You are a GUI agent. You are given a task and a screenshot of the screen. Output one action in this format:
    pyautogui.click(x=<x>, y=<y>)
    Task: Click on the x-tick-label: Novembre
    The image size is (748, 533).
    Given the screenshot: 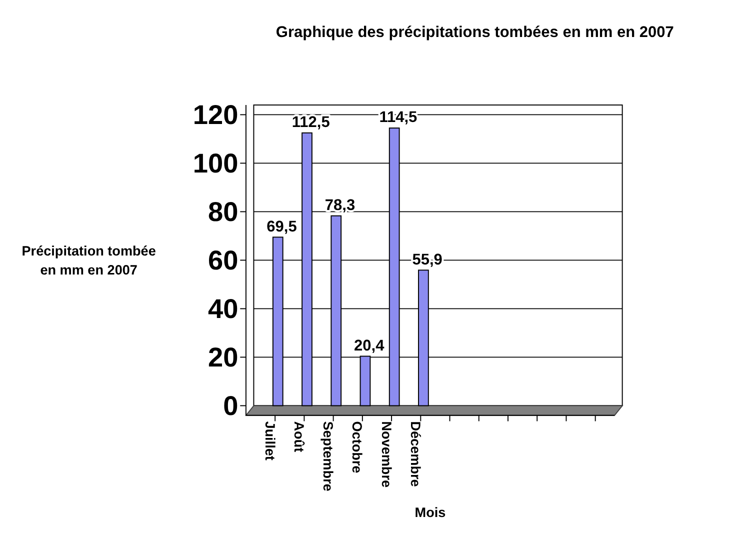 What is the action you would take?
    pyautogui.click(x=386, y=454)
    